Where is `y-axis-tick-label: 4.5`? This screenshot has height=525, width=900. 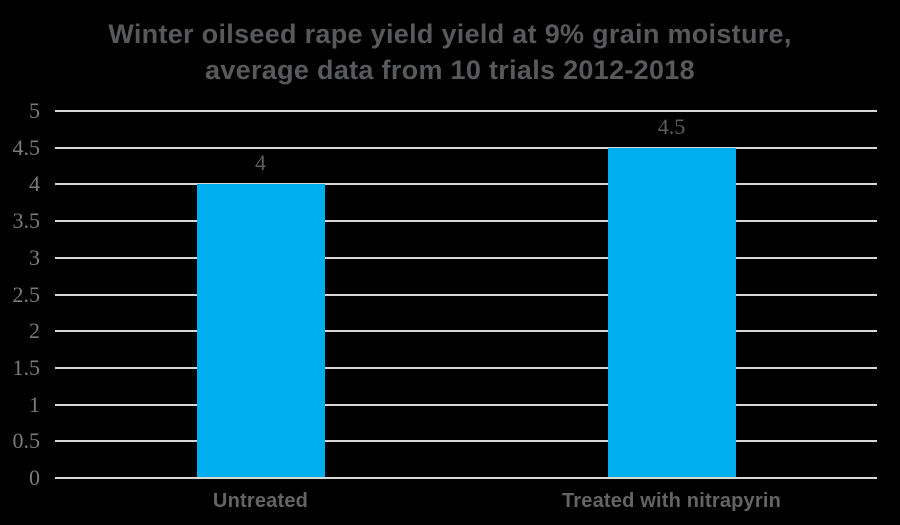 y-axis-tick-label: 4.5 is located at coordinates (26, 147).